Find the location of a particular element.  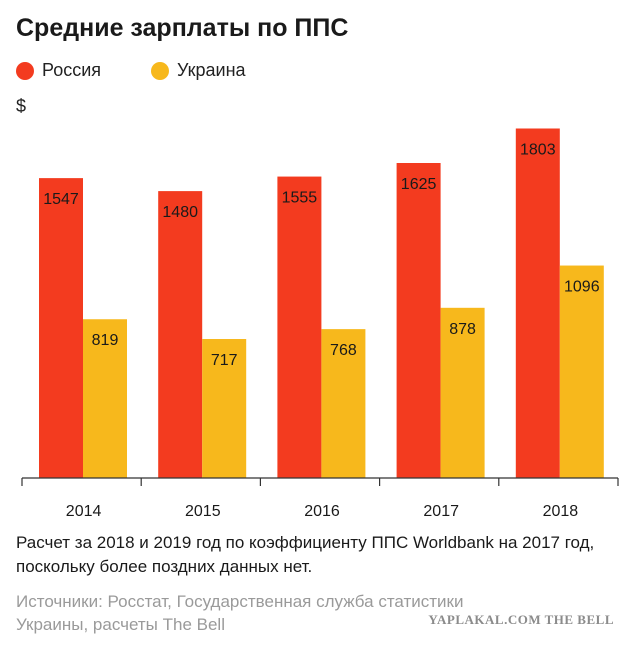

data-label-ukraine-2018: 1096 is located at coordinates (582, 287).